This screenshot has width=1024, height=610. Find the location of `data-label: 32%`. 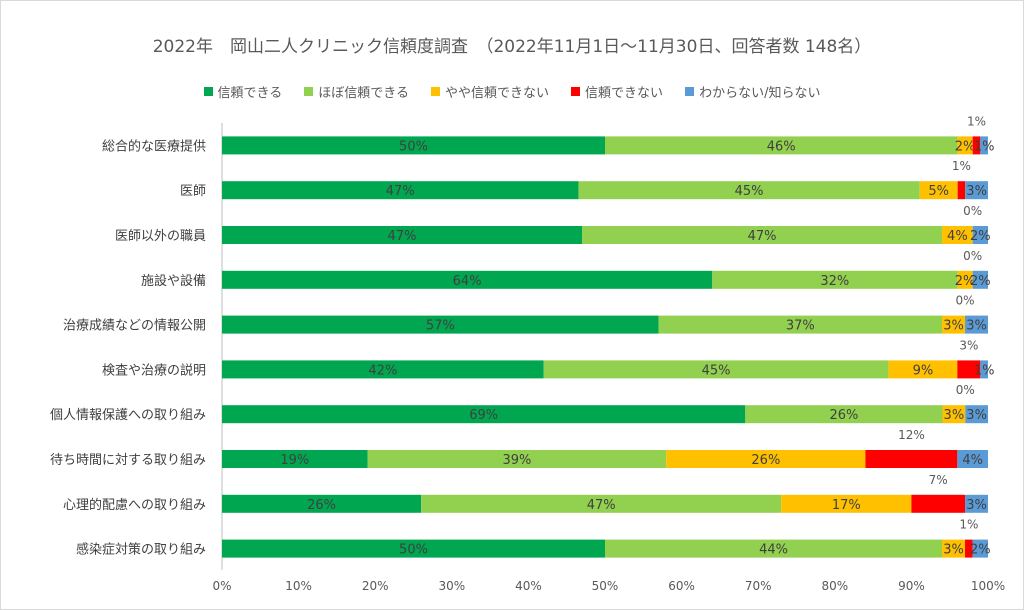

data-label: 32% is located at coordinates (834, 281).